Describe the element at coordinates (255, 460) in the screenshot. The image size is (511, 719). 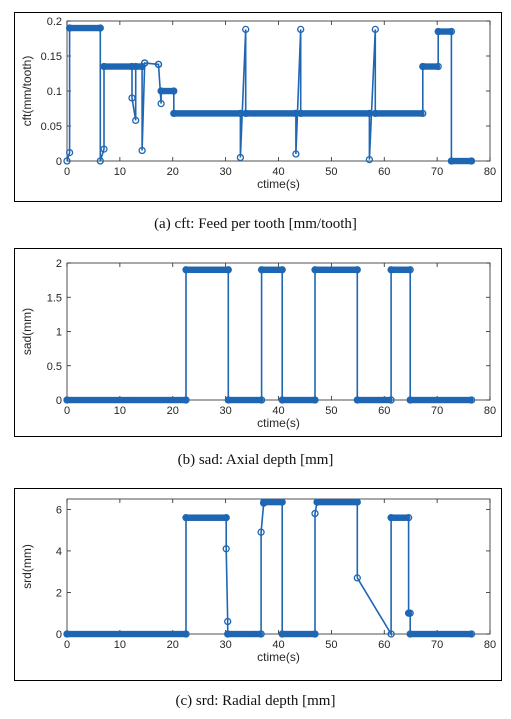
I see `caption-sad: (b) sad: Axial depth [mm]` at that location.